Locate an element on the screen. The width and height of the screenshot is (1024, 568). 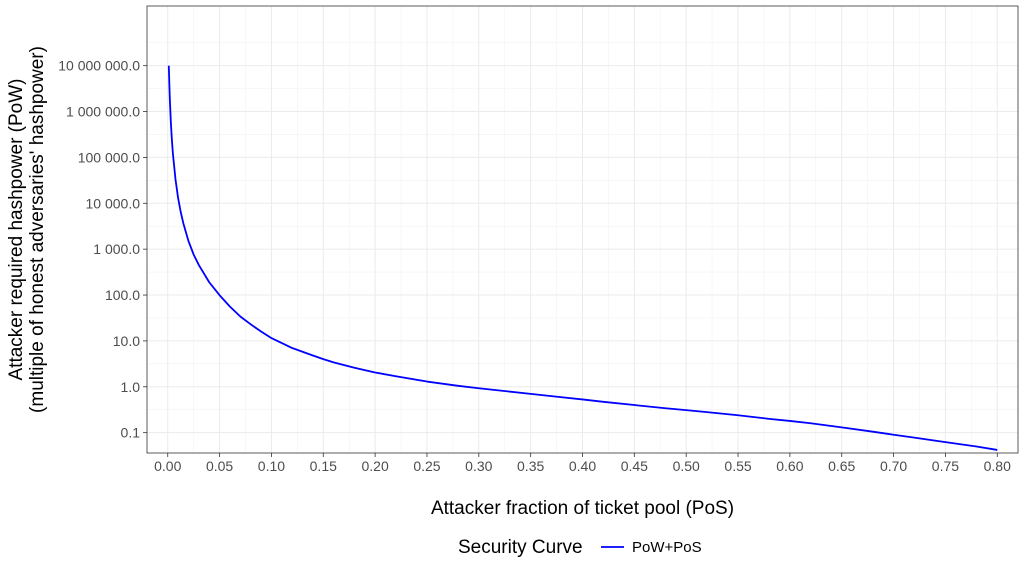
legend-title: Security Curve is located at coordinates (520, 547).